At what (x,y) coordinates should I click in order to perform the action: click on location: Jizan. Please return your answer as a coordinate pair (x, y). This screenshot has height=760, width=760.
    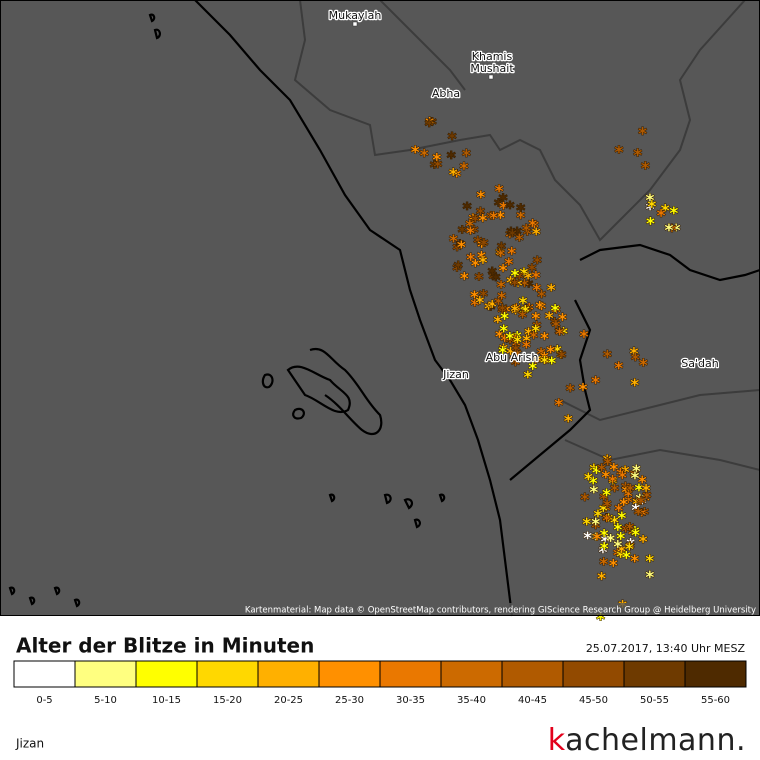
    Looking at the image, I should click on (29, 744).